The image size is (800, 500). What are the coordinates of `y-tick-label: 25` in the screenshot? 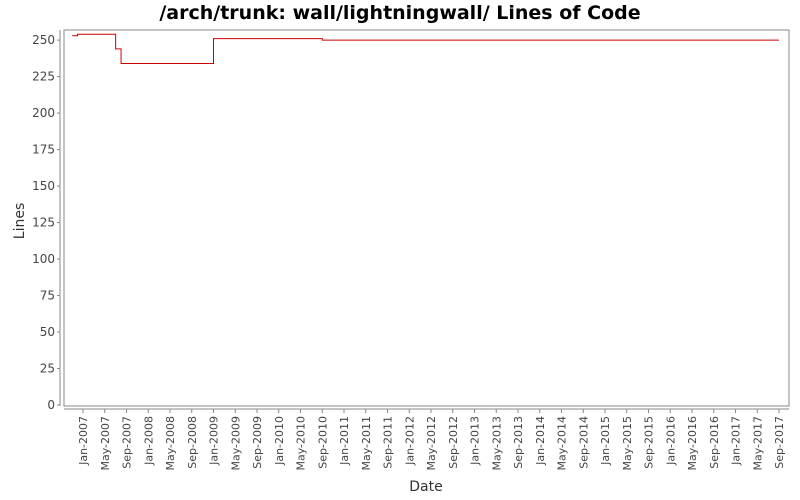 It's located at (47, 369).